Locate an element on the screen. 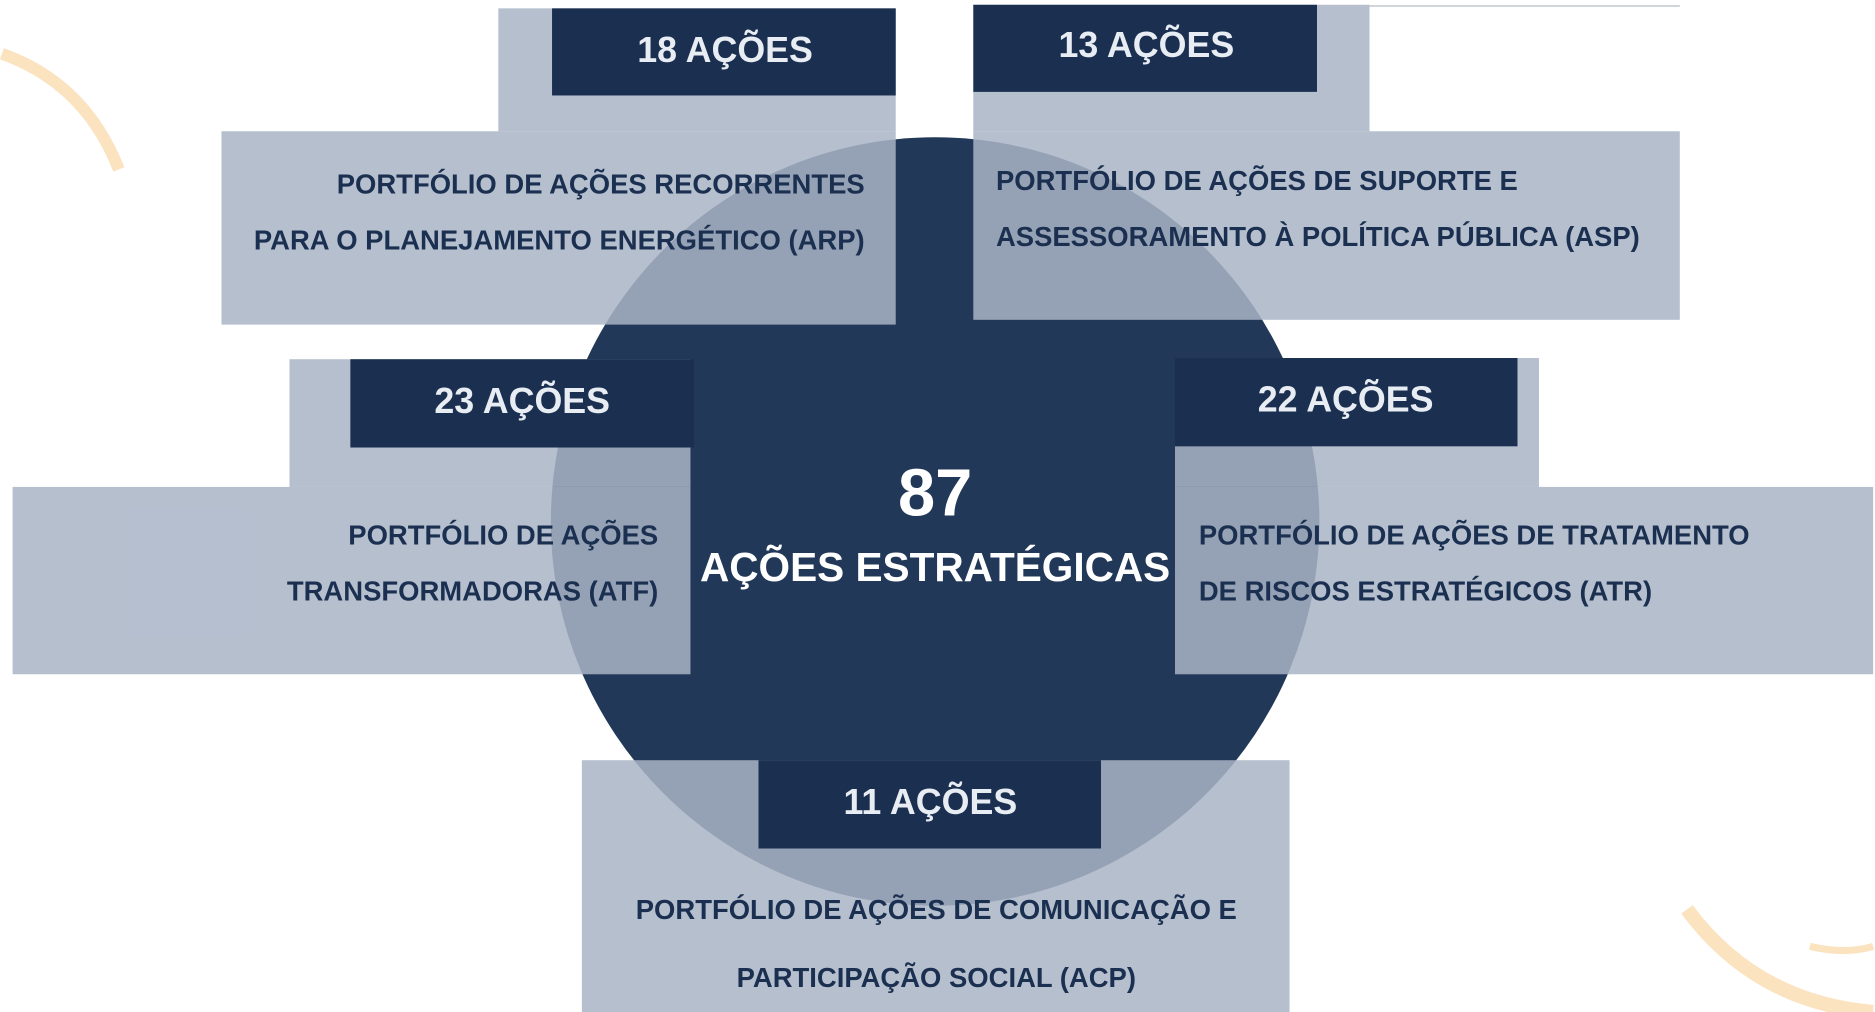 The height and width of the screenshot is (1012, 1875). portfolio-title: PARA O PLANEJAMENTO ENERGÉTICO (ARP) is located at coordinates (559, 240).